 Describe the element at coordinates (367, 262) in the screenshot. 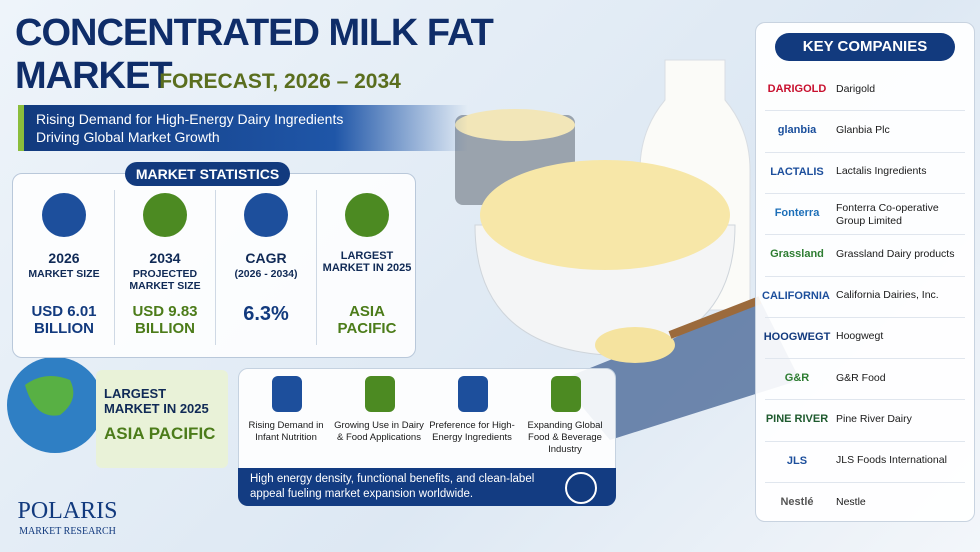

I see `stat-heading: LARGEST MARKET IN 2025` at that location.